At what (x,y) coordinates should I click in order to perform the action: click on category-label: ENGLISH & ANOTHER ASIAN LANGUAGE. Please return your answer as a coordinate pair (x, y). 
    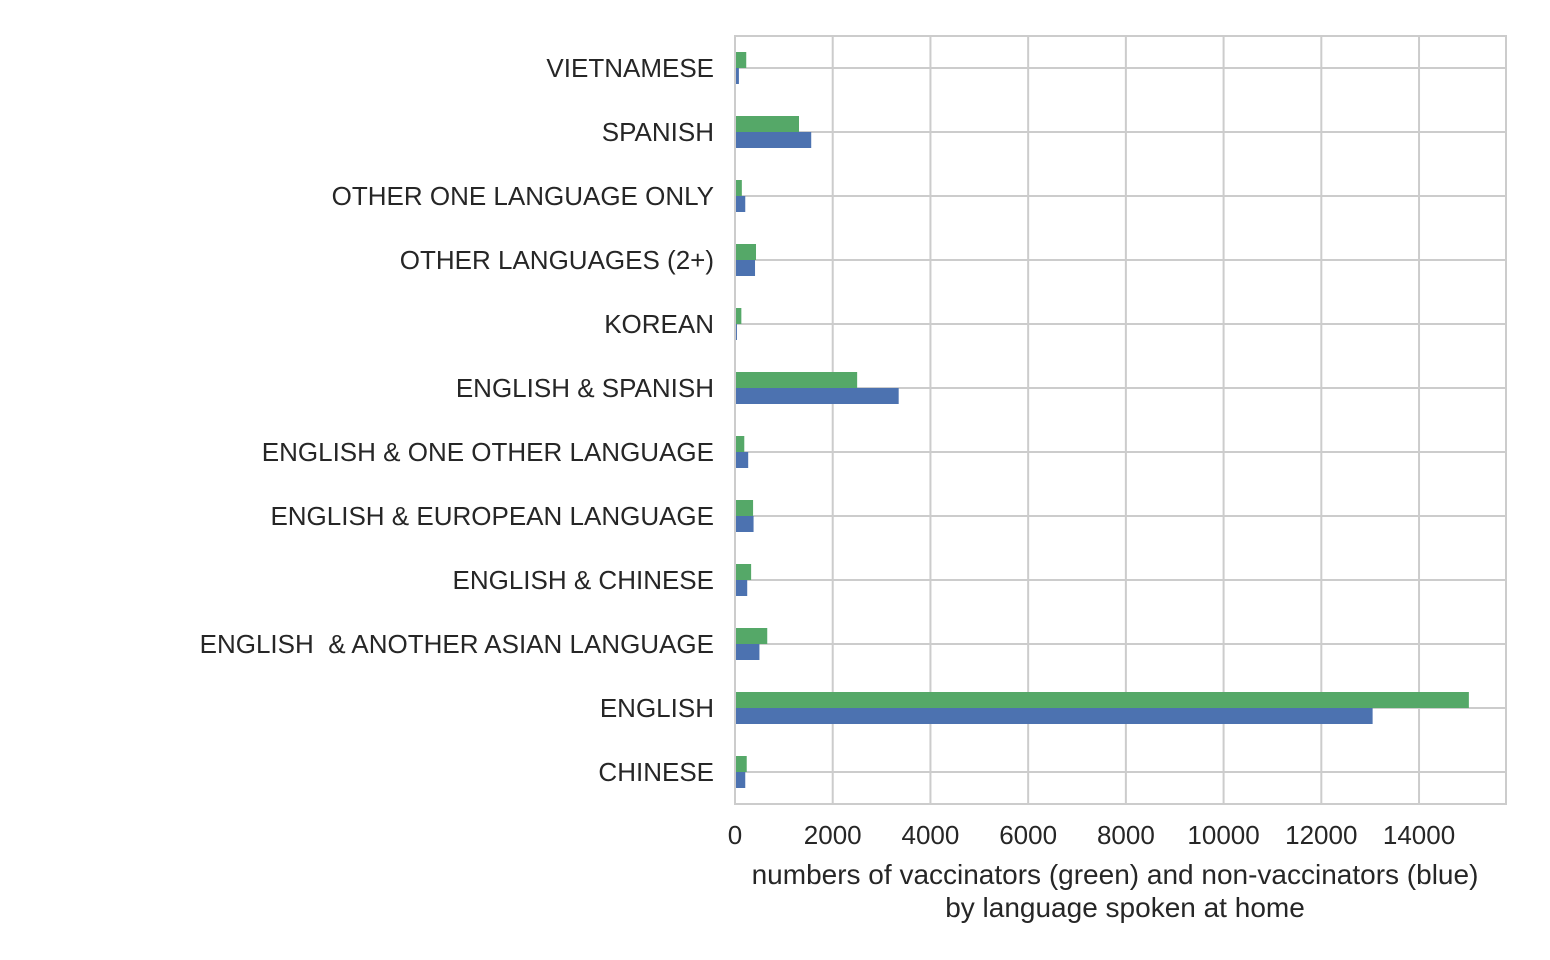
    Looking at the image, I should click on (457, 644).